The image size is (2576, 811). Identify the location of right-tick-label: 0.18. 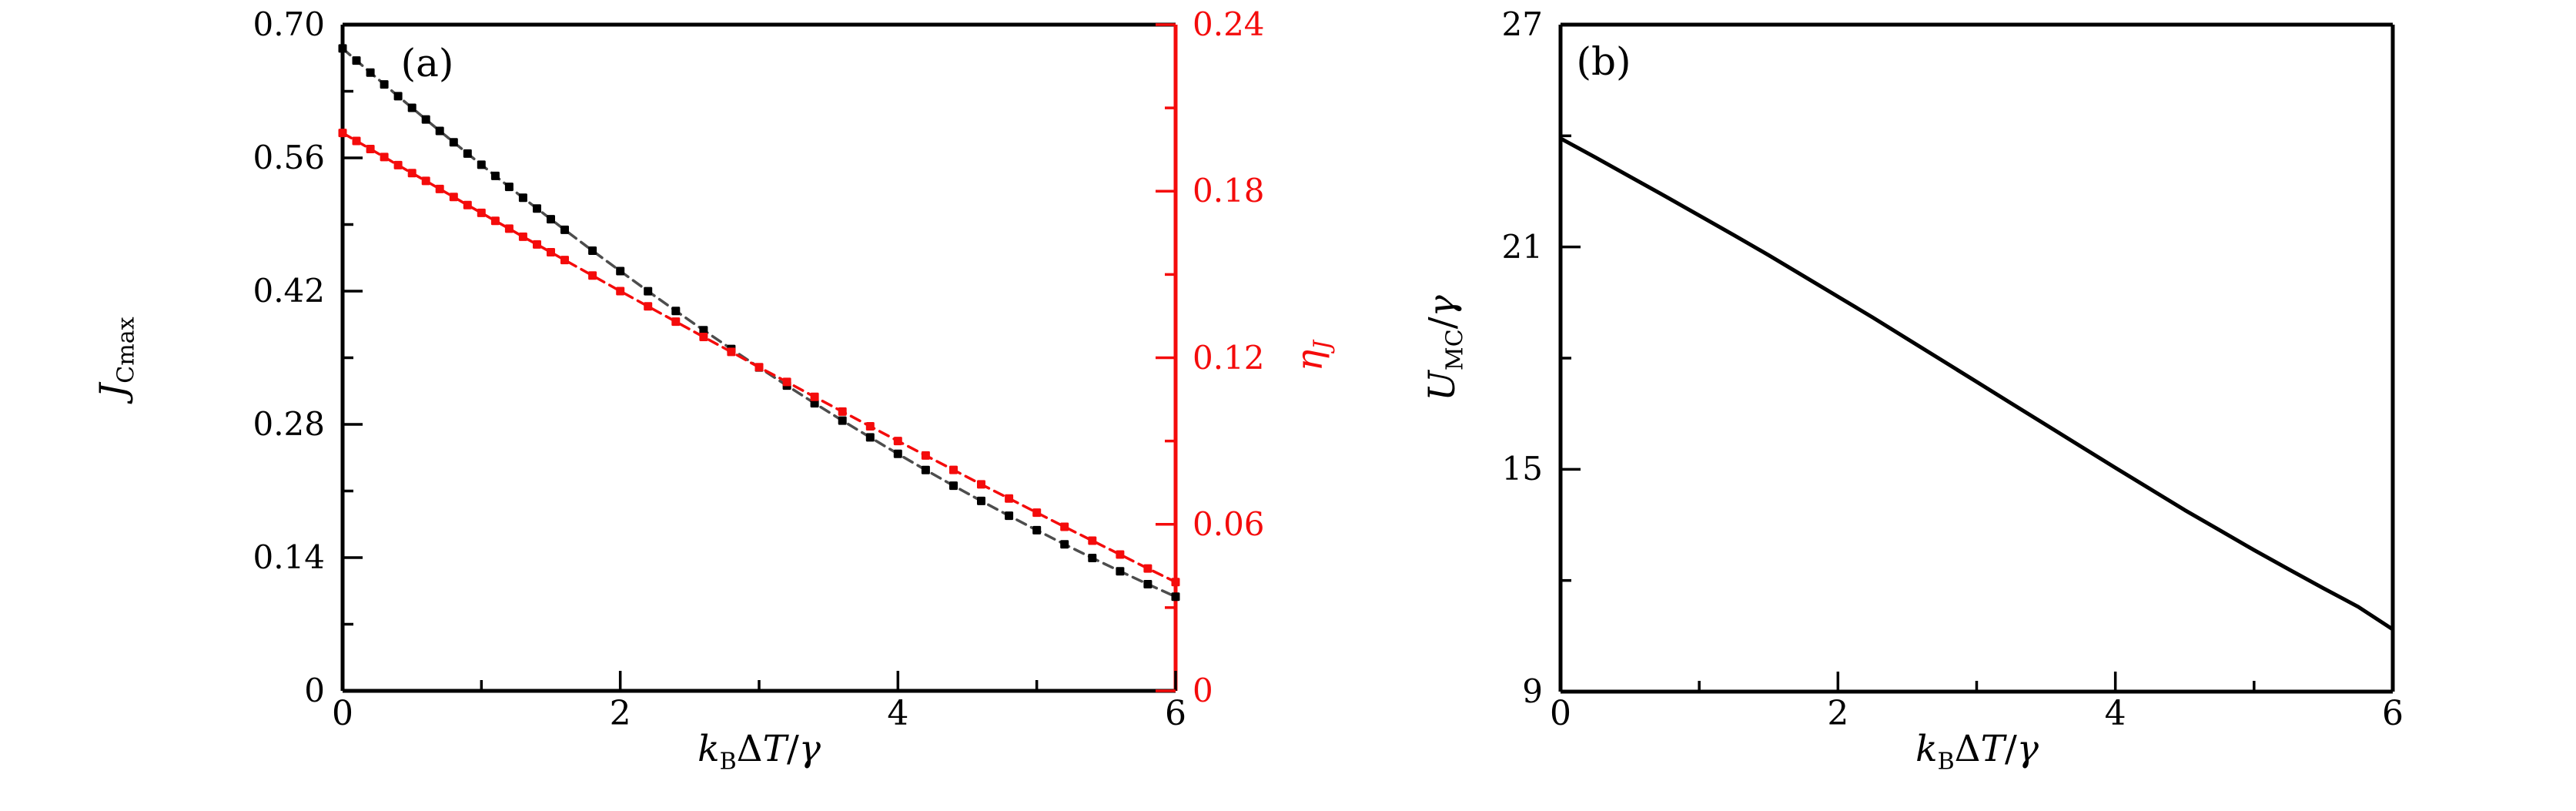
(1229, 191).